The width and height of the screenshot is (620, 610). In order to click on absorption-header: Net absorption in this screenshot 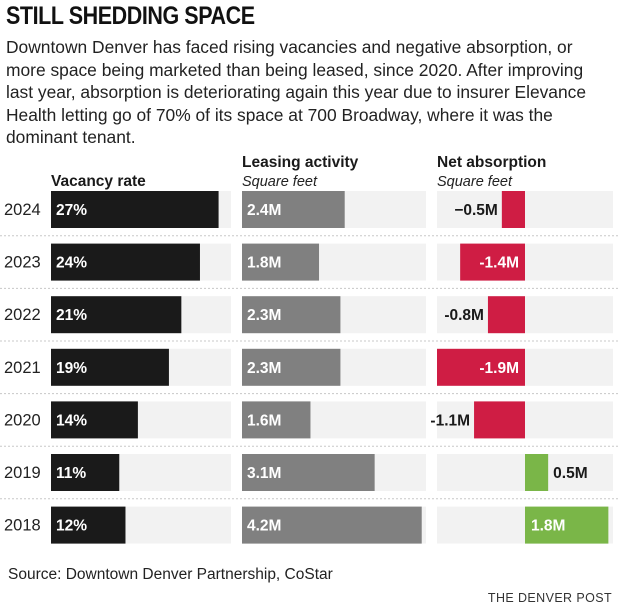, I will do `click(491, 162)`.